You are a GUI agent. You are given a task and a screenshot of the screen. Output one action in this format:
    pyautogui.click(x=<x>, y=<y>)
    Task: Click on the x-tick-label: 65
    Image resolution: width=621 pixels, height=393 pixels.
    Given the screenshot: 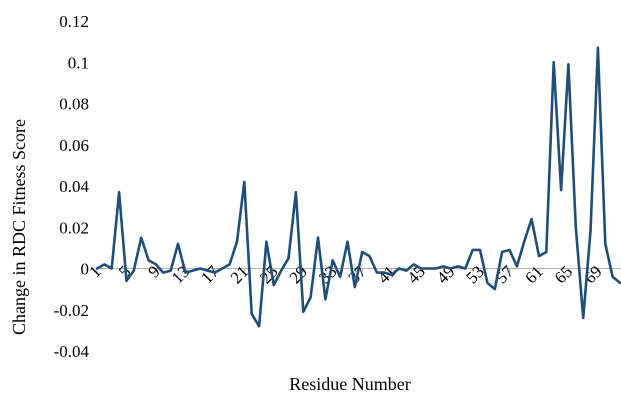 What is the action you would take?
    pyautogui.click(x=563, y=274)
    